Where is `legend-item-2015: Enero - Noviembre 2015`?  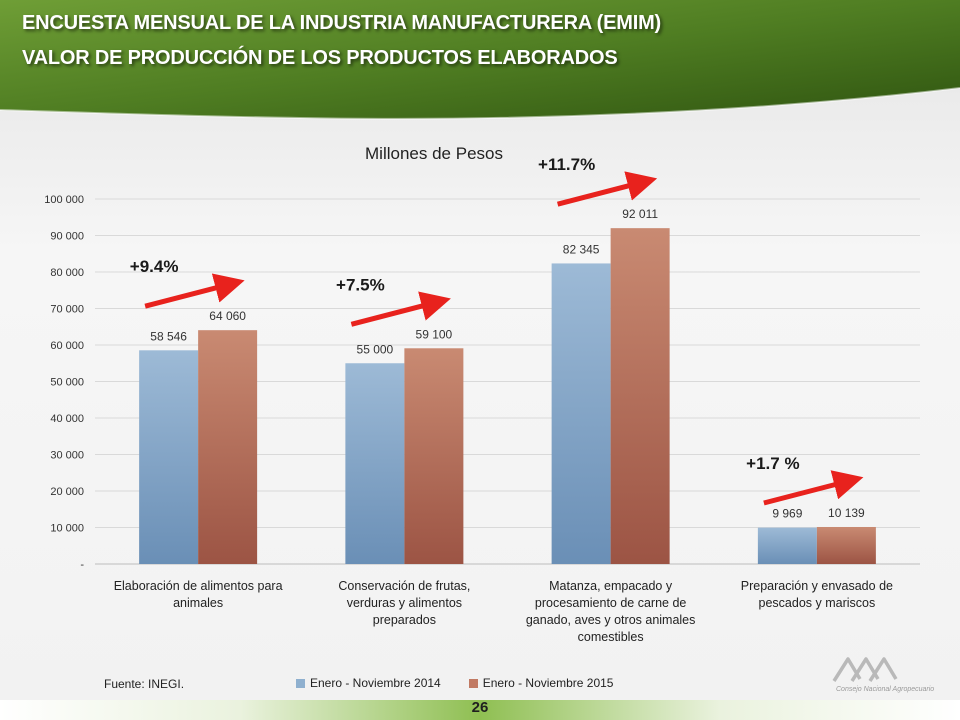
legend-item-2015: Enero - Noviembre 2015 is located at coordinates (541, 683).